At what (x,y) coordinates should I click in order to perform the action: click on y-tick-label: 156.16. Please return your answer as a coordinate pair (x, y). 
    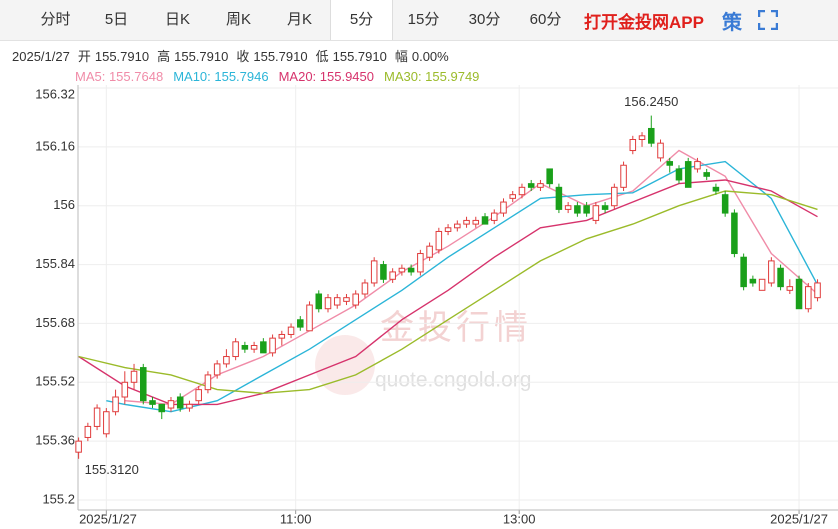
    Looking at the image, I should click on (55, 145).